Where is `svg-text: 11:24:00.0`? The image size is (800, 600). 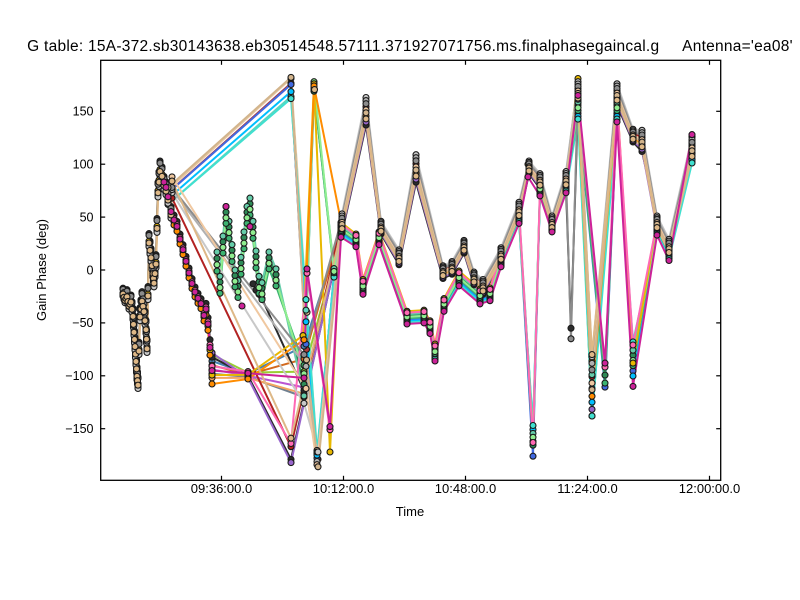 svg-text: 11:24:00.0 is located at coordinates (587, 488).